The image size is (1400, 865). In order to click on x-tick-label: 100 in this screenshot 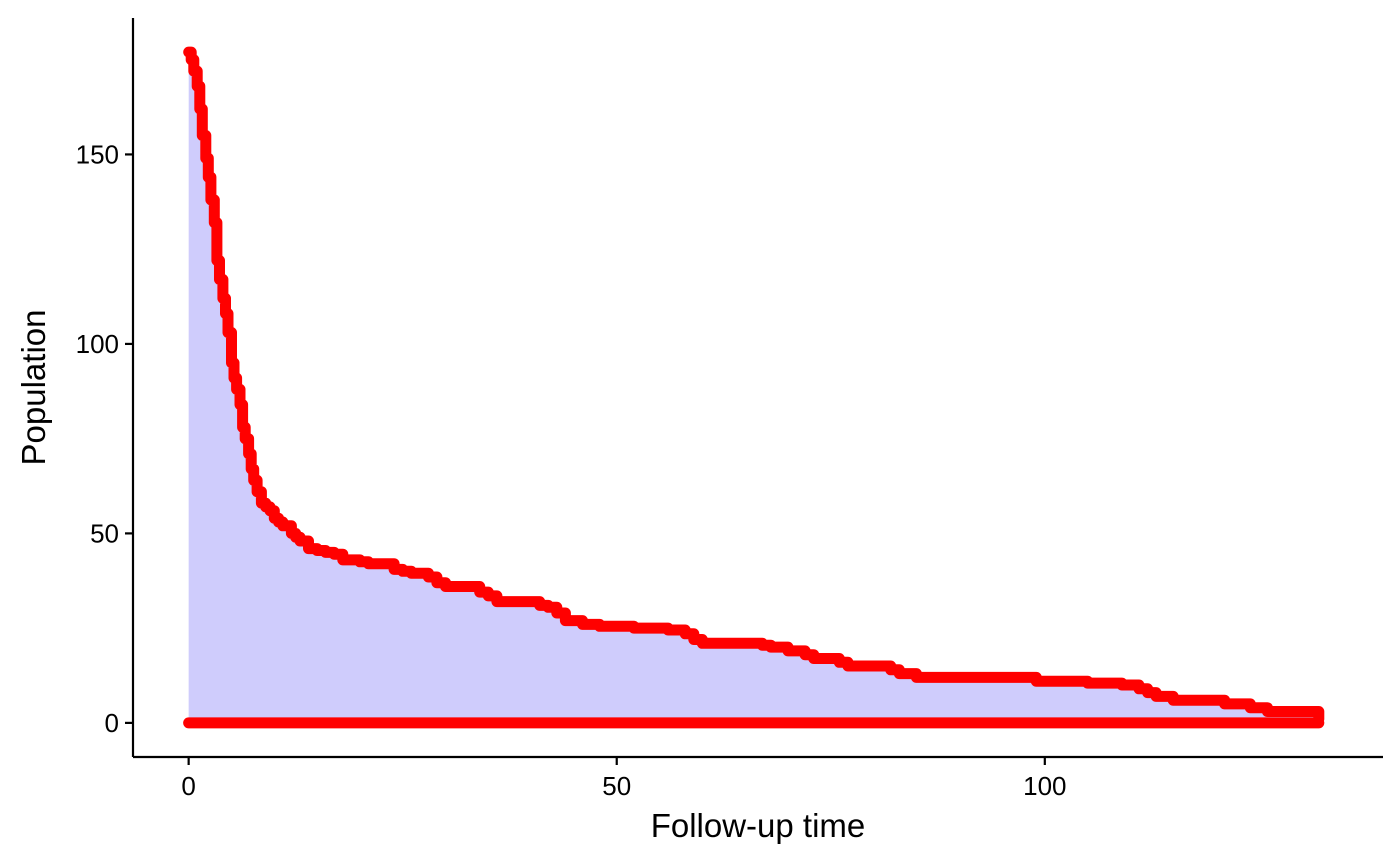, I will do `click(1044, 786)`.